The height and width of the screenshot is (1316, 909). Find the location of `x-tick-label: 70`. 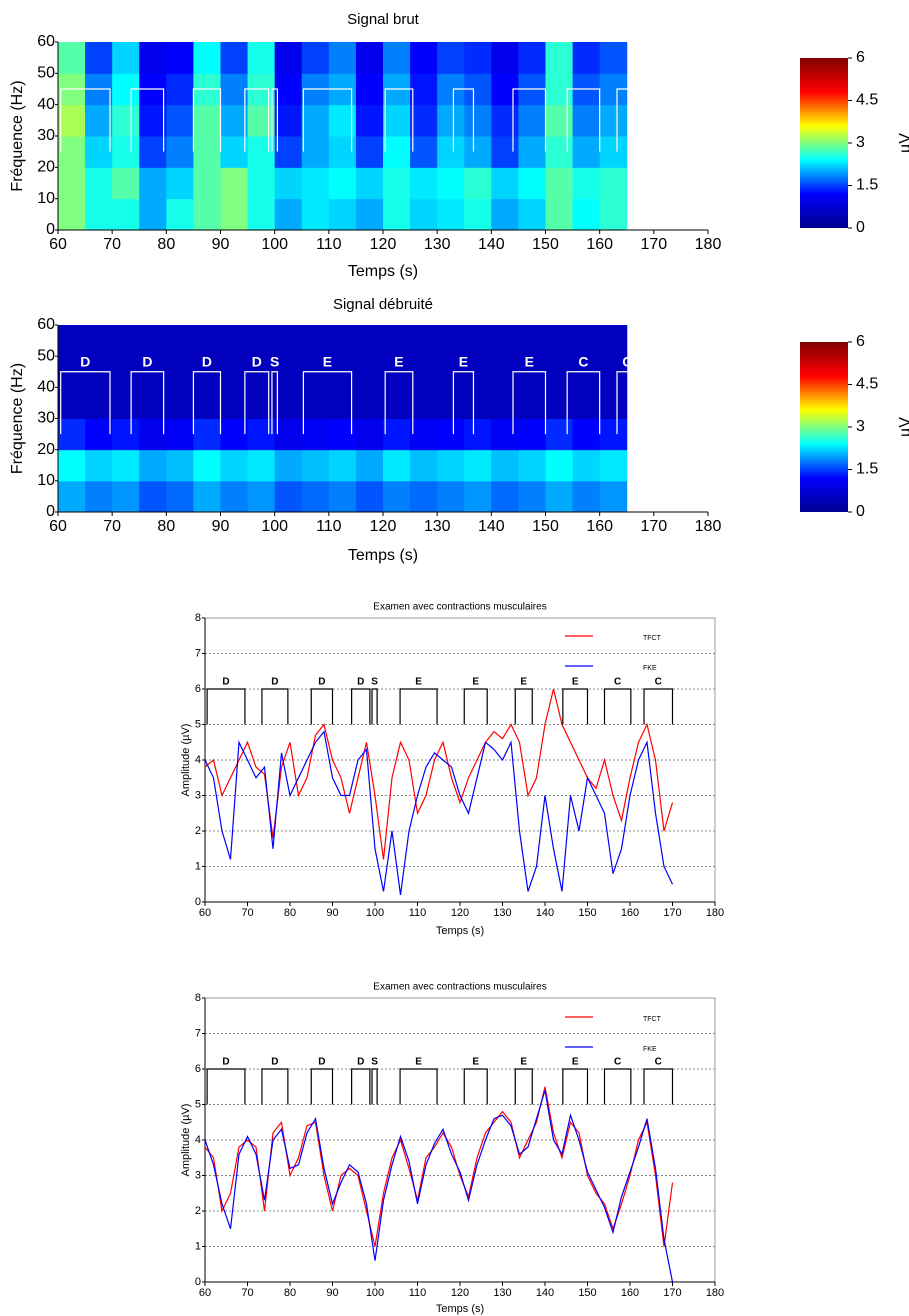

x-tick-label: 70 is located at coordinates (247, 1293).